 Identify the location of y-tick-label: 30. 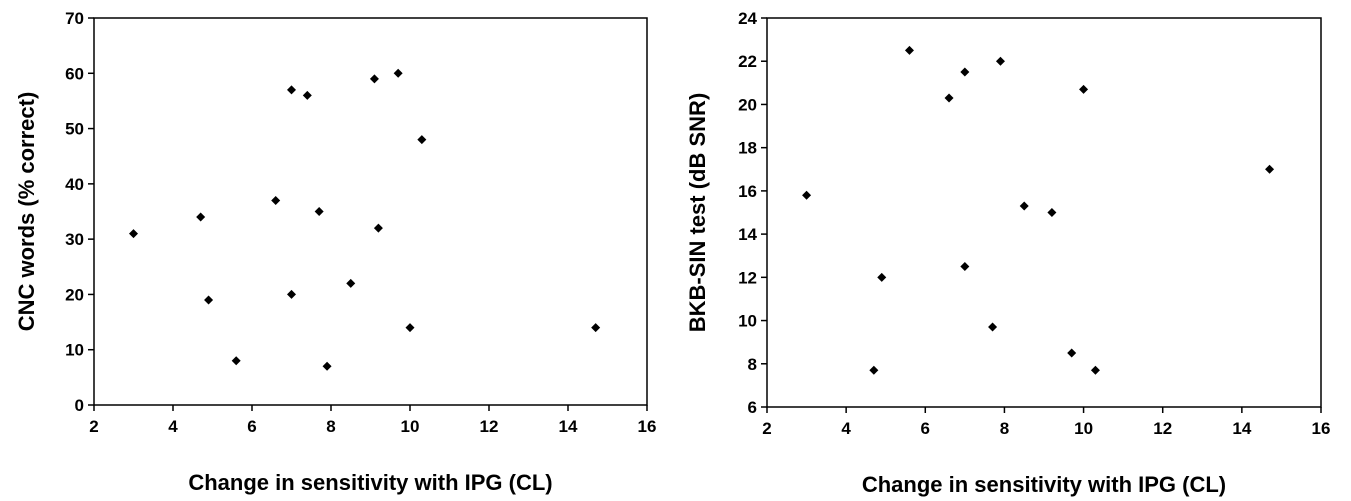
(74, 239).